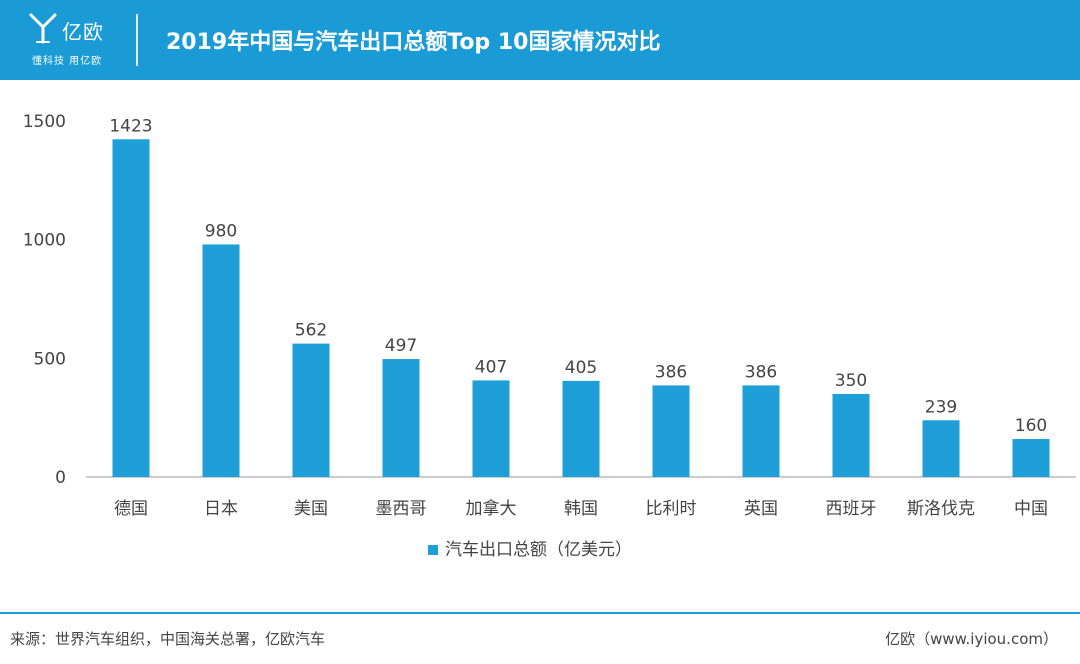 This screenshot has width=1080, height=664. Describe the element at coordinates (581, 368) in the screenshot. I see `data-label: 405` at that location.